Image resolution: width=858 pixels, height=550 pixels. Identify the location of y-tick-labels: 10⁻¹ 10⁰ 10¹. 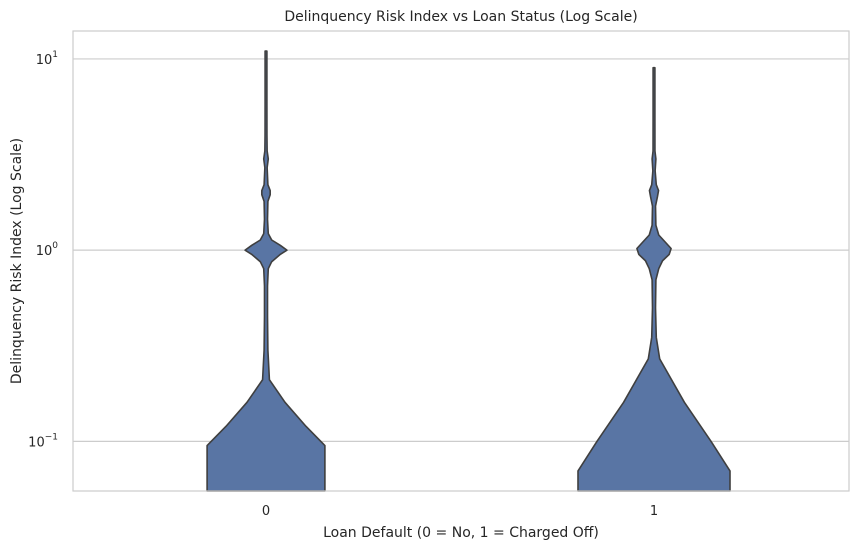
(43, 250).